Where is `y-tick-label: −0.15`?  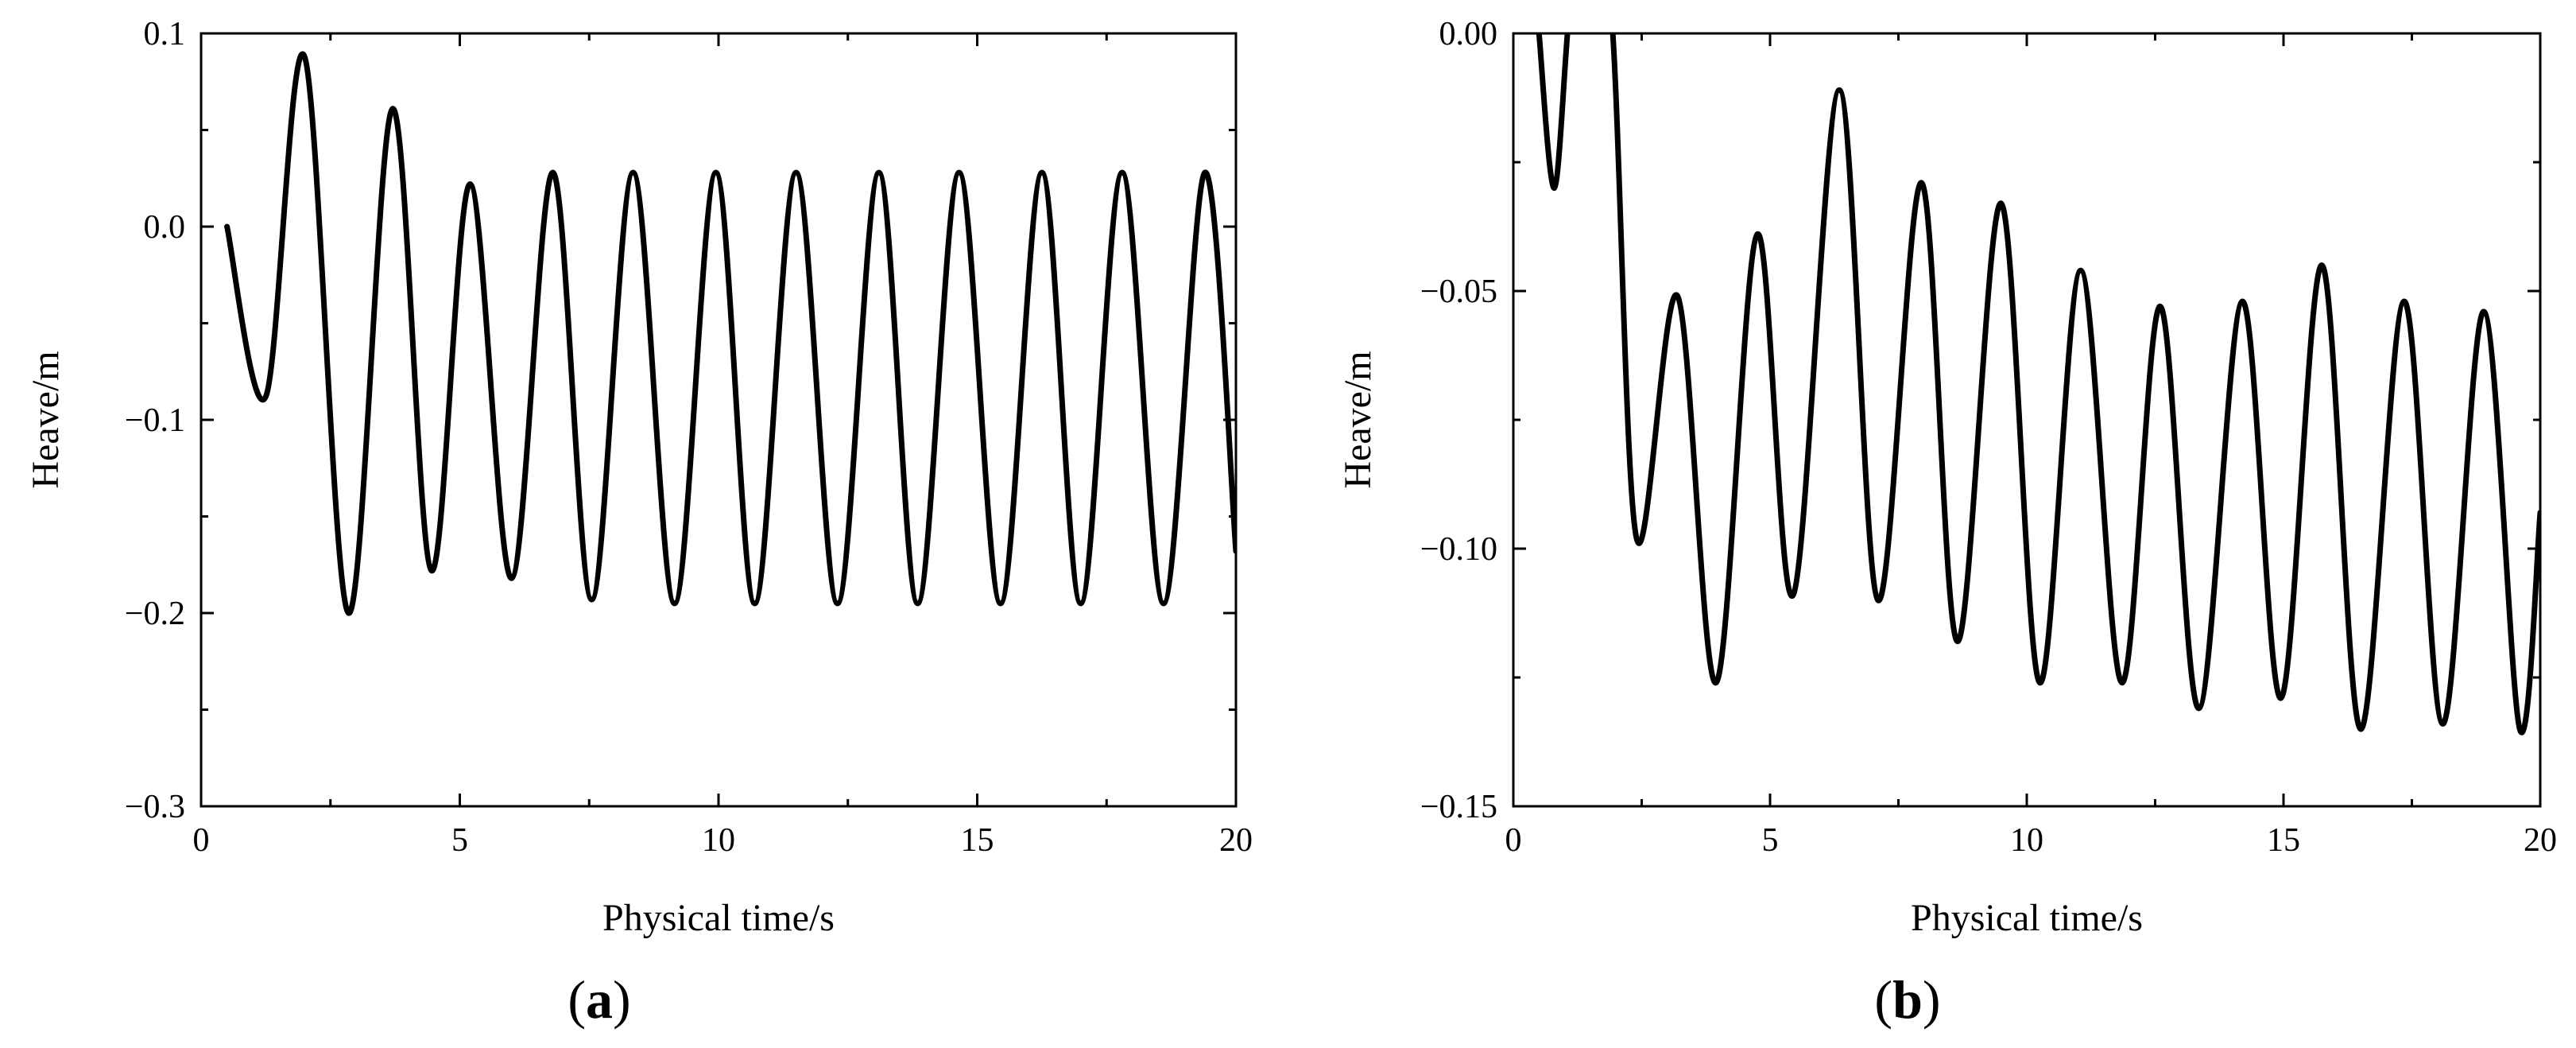
y-tick-label: −0.15 is located at coordinates (1458, 807).